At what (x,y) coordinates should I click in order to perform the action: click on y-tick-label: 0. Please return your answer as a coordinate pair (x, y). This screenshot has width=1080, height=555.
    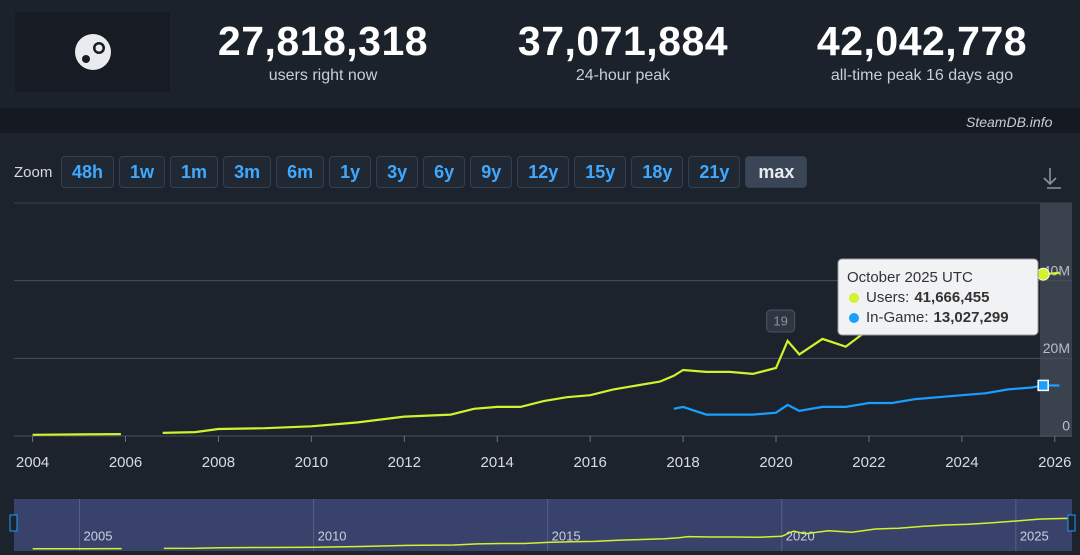
    Looking at the image, I should click on (1066, 426).